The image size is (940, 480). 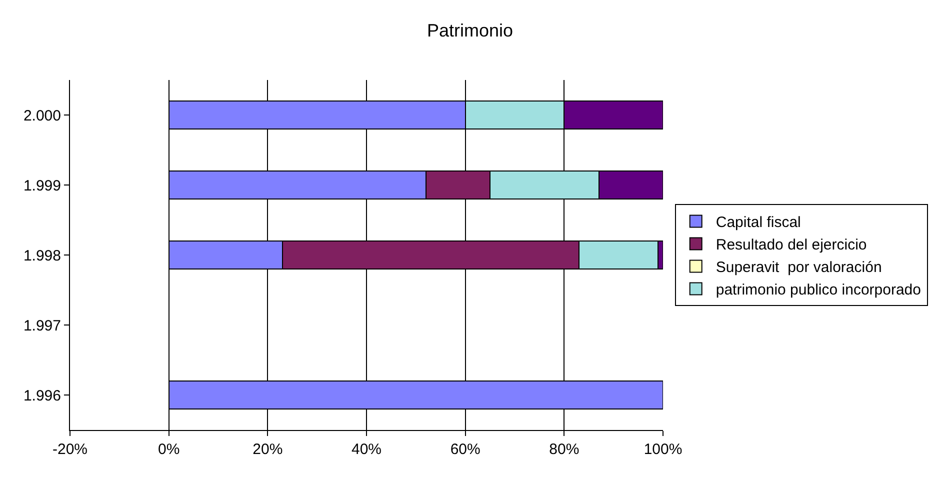 I want to click on x-tick-label: 60%, so click(x=465, y=449).